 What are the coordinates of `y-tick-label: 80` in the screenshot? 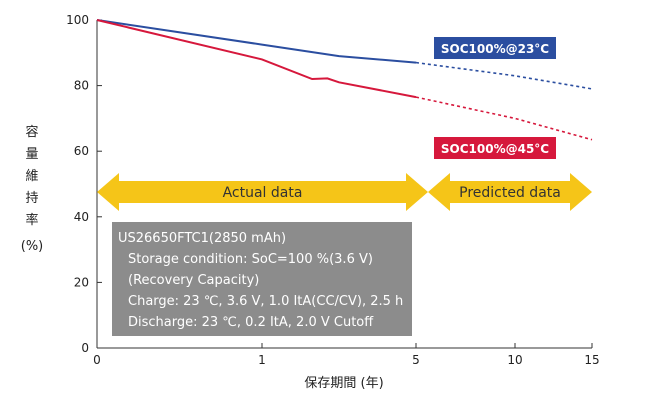 It's located at (81, 86).